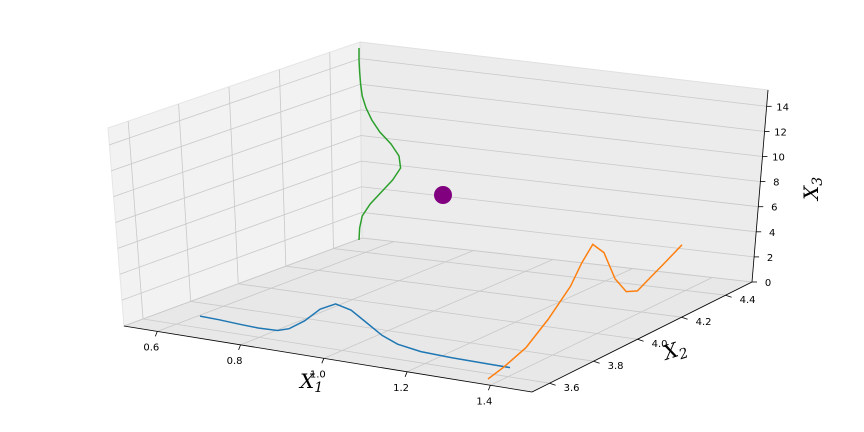  Describe the element at coordinates (683, 354) in the screenshot. I see `x2-subscript: 2` at that location.